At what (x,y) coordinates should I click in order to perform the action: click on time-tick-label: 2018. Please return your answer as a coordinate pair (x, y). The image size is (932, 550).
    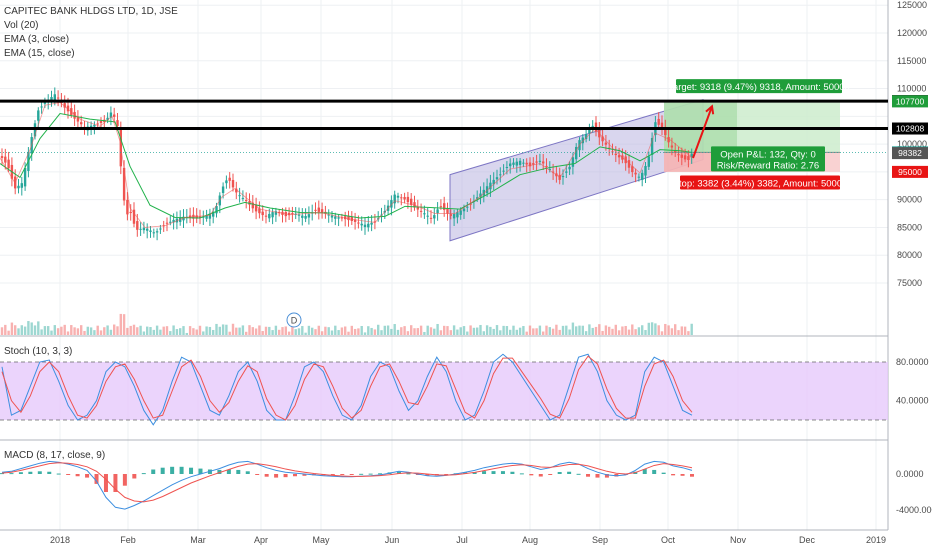
    Looking at the image, I should click on (60, 540).